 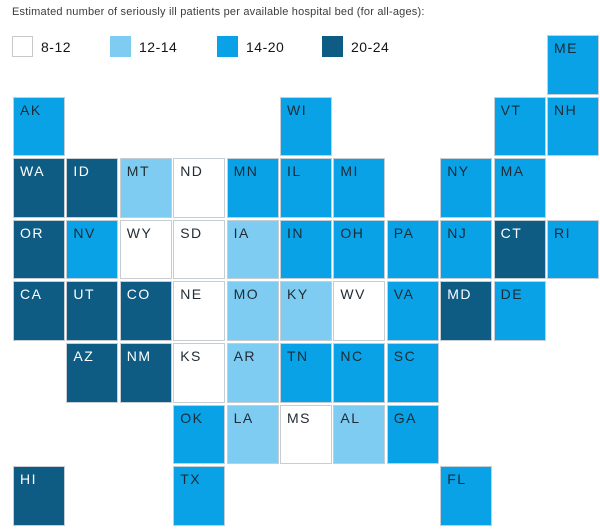 I want to click on state-label-ga: GA, so click(x=405, y=417).